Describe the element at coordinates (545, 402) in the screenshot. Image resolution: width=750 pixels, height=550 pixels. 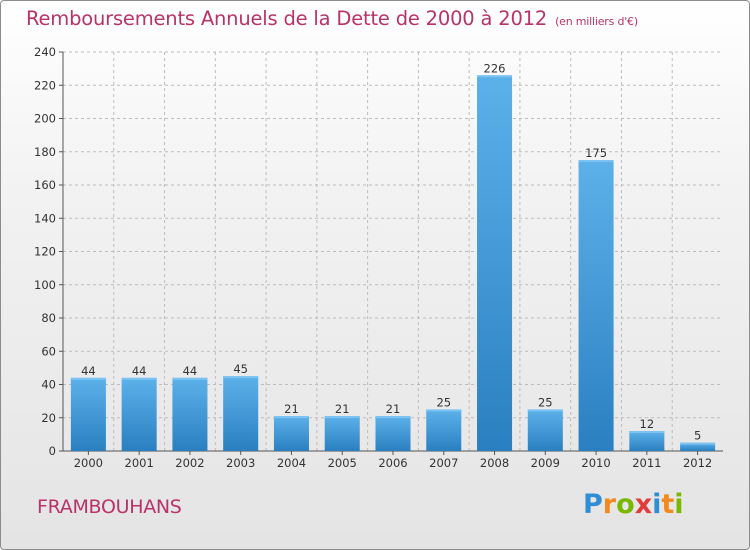
I see `data-label-2009: 25` at that location.